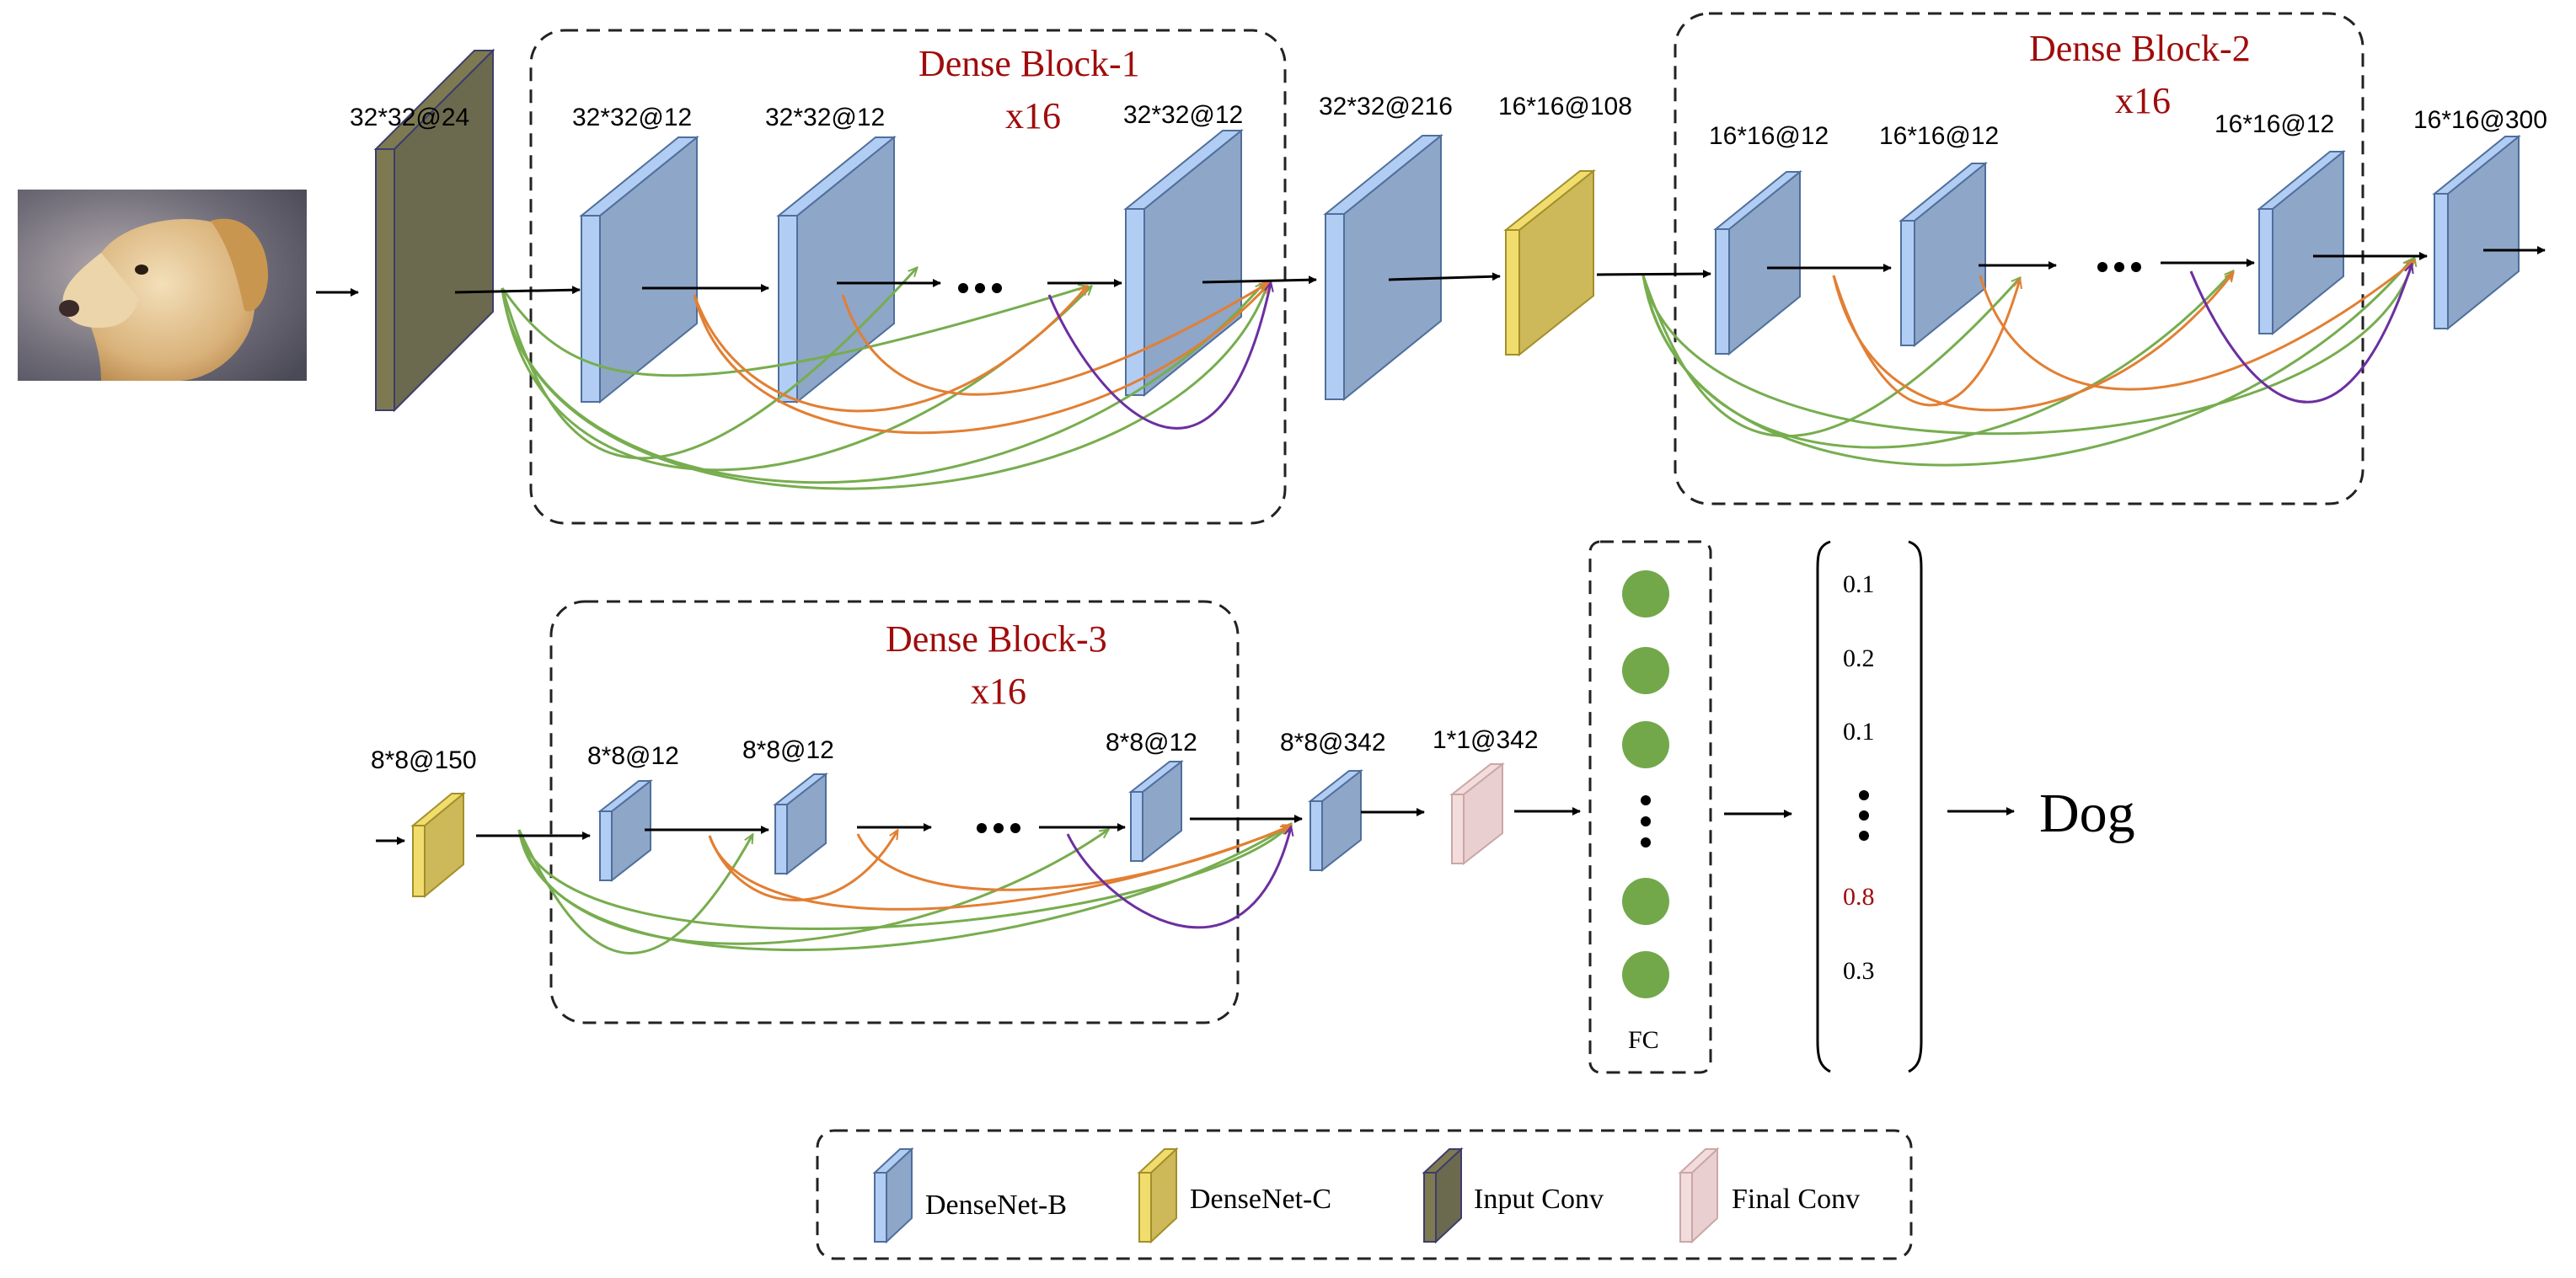 The width and height of the screenshot is (2576, 1278). What do you see at coordinates (2480, 120) in the screenshot?
I see `after-block2-label: 16*16@300` at bounding box center [2480, 120].